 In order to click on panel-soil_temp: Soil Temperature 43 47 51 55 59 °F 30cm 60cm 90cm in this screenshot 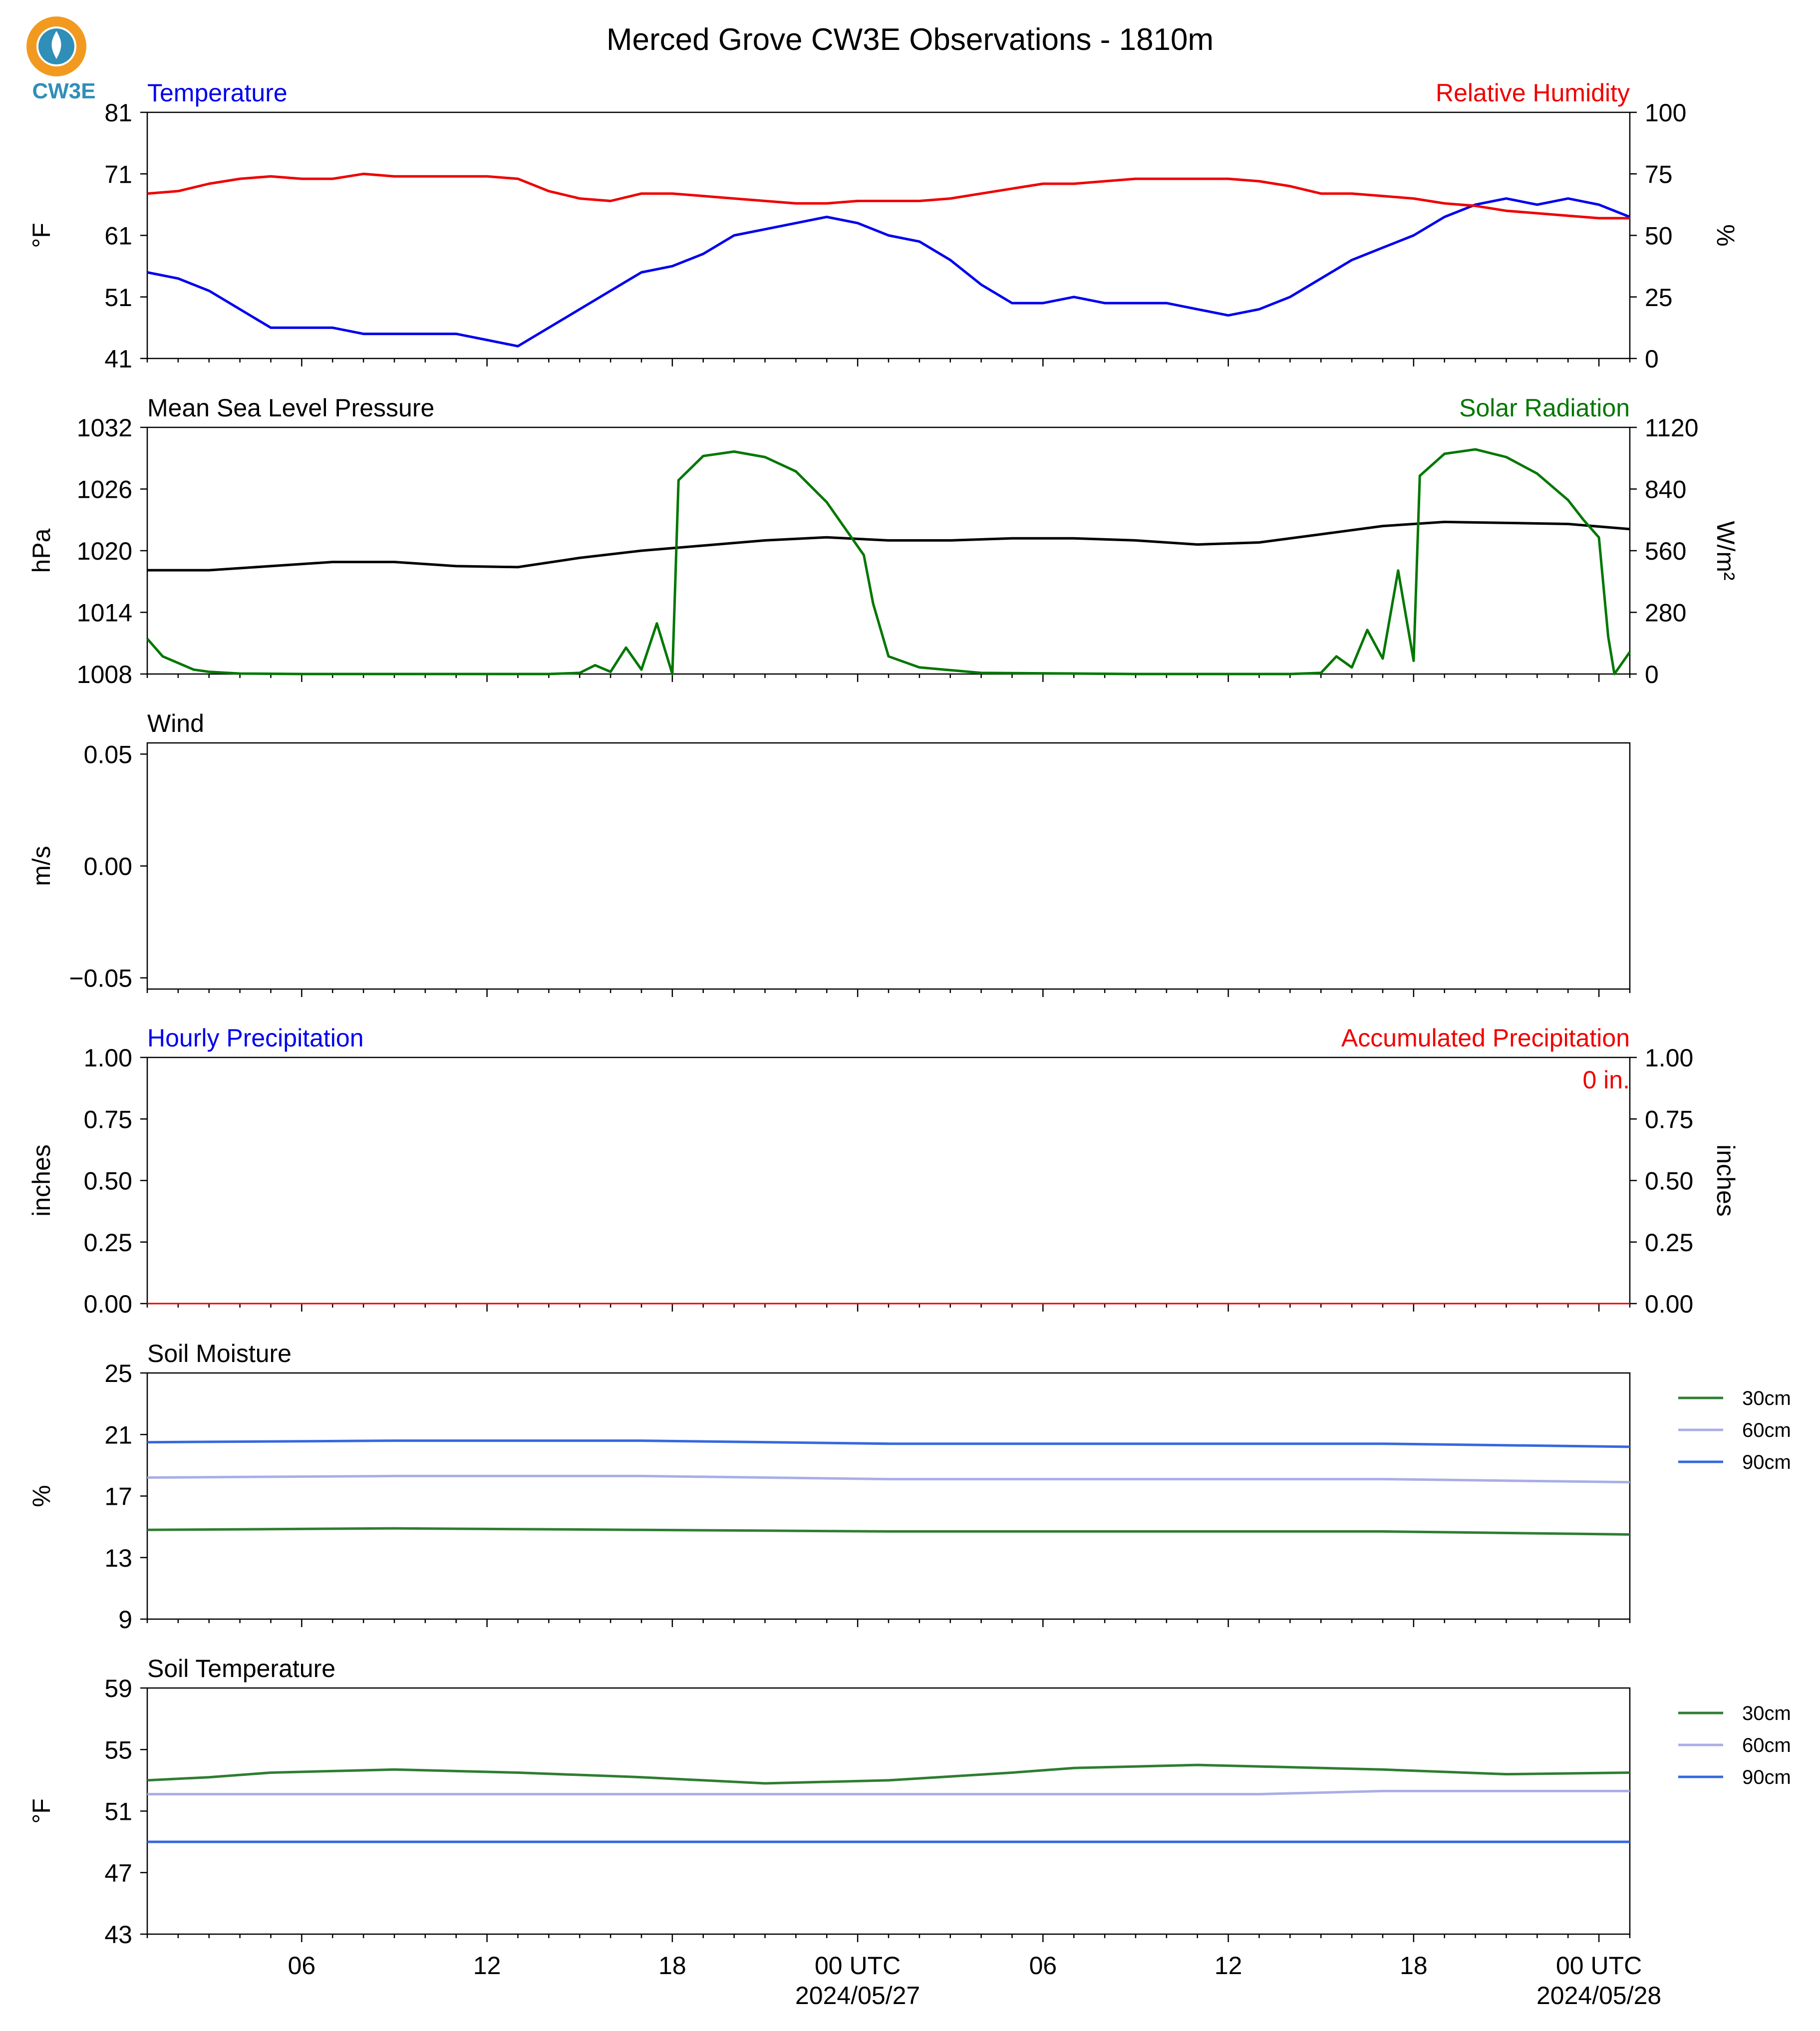, I will do `click(909, 1802)`.